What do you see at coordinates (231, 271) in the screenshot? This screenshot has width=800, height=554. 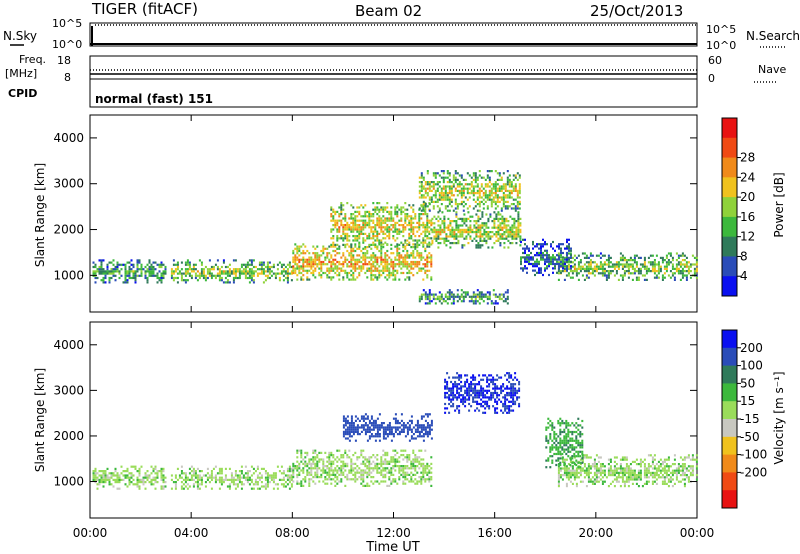 I see `scatter-band` at bounding box center [231, 271].